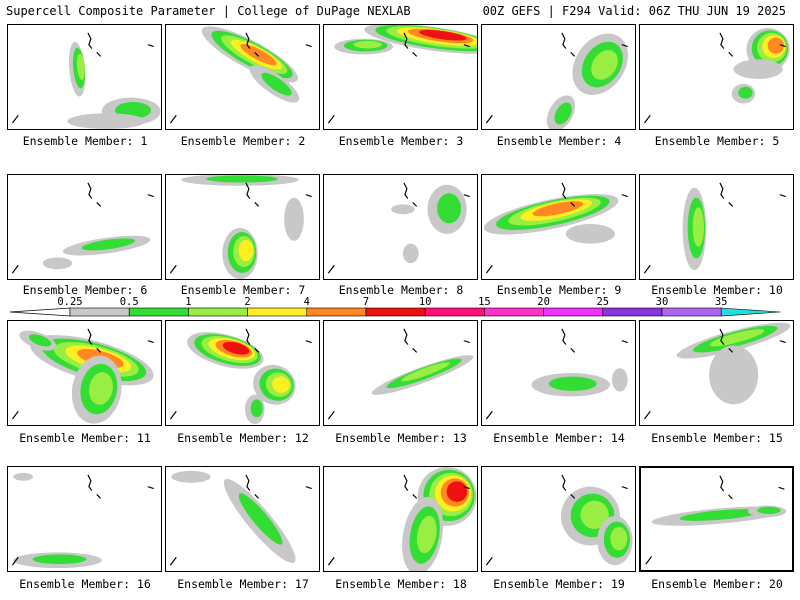 This screenshot has height=600, width=800. Describe the element at coordinates (85, 584) in the screenshot. I see `ensemble-member-label: Ensemble Member: 16` at that location.